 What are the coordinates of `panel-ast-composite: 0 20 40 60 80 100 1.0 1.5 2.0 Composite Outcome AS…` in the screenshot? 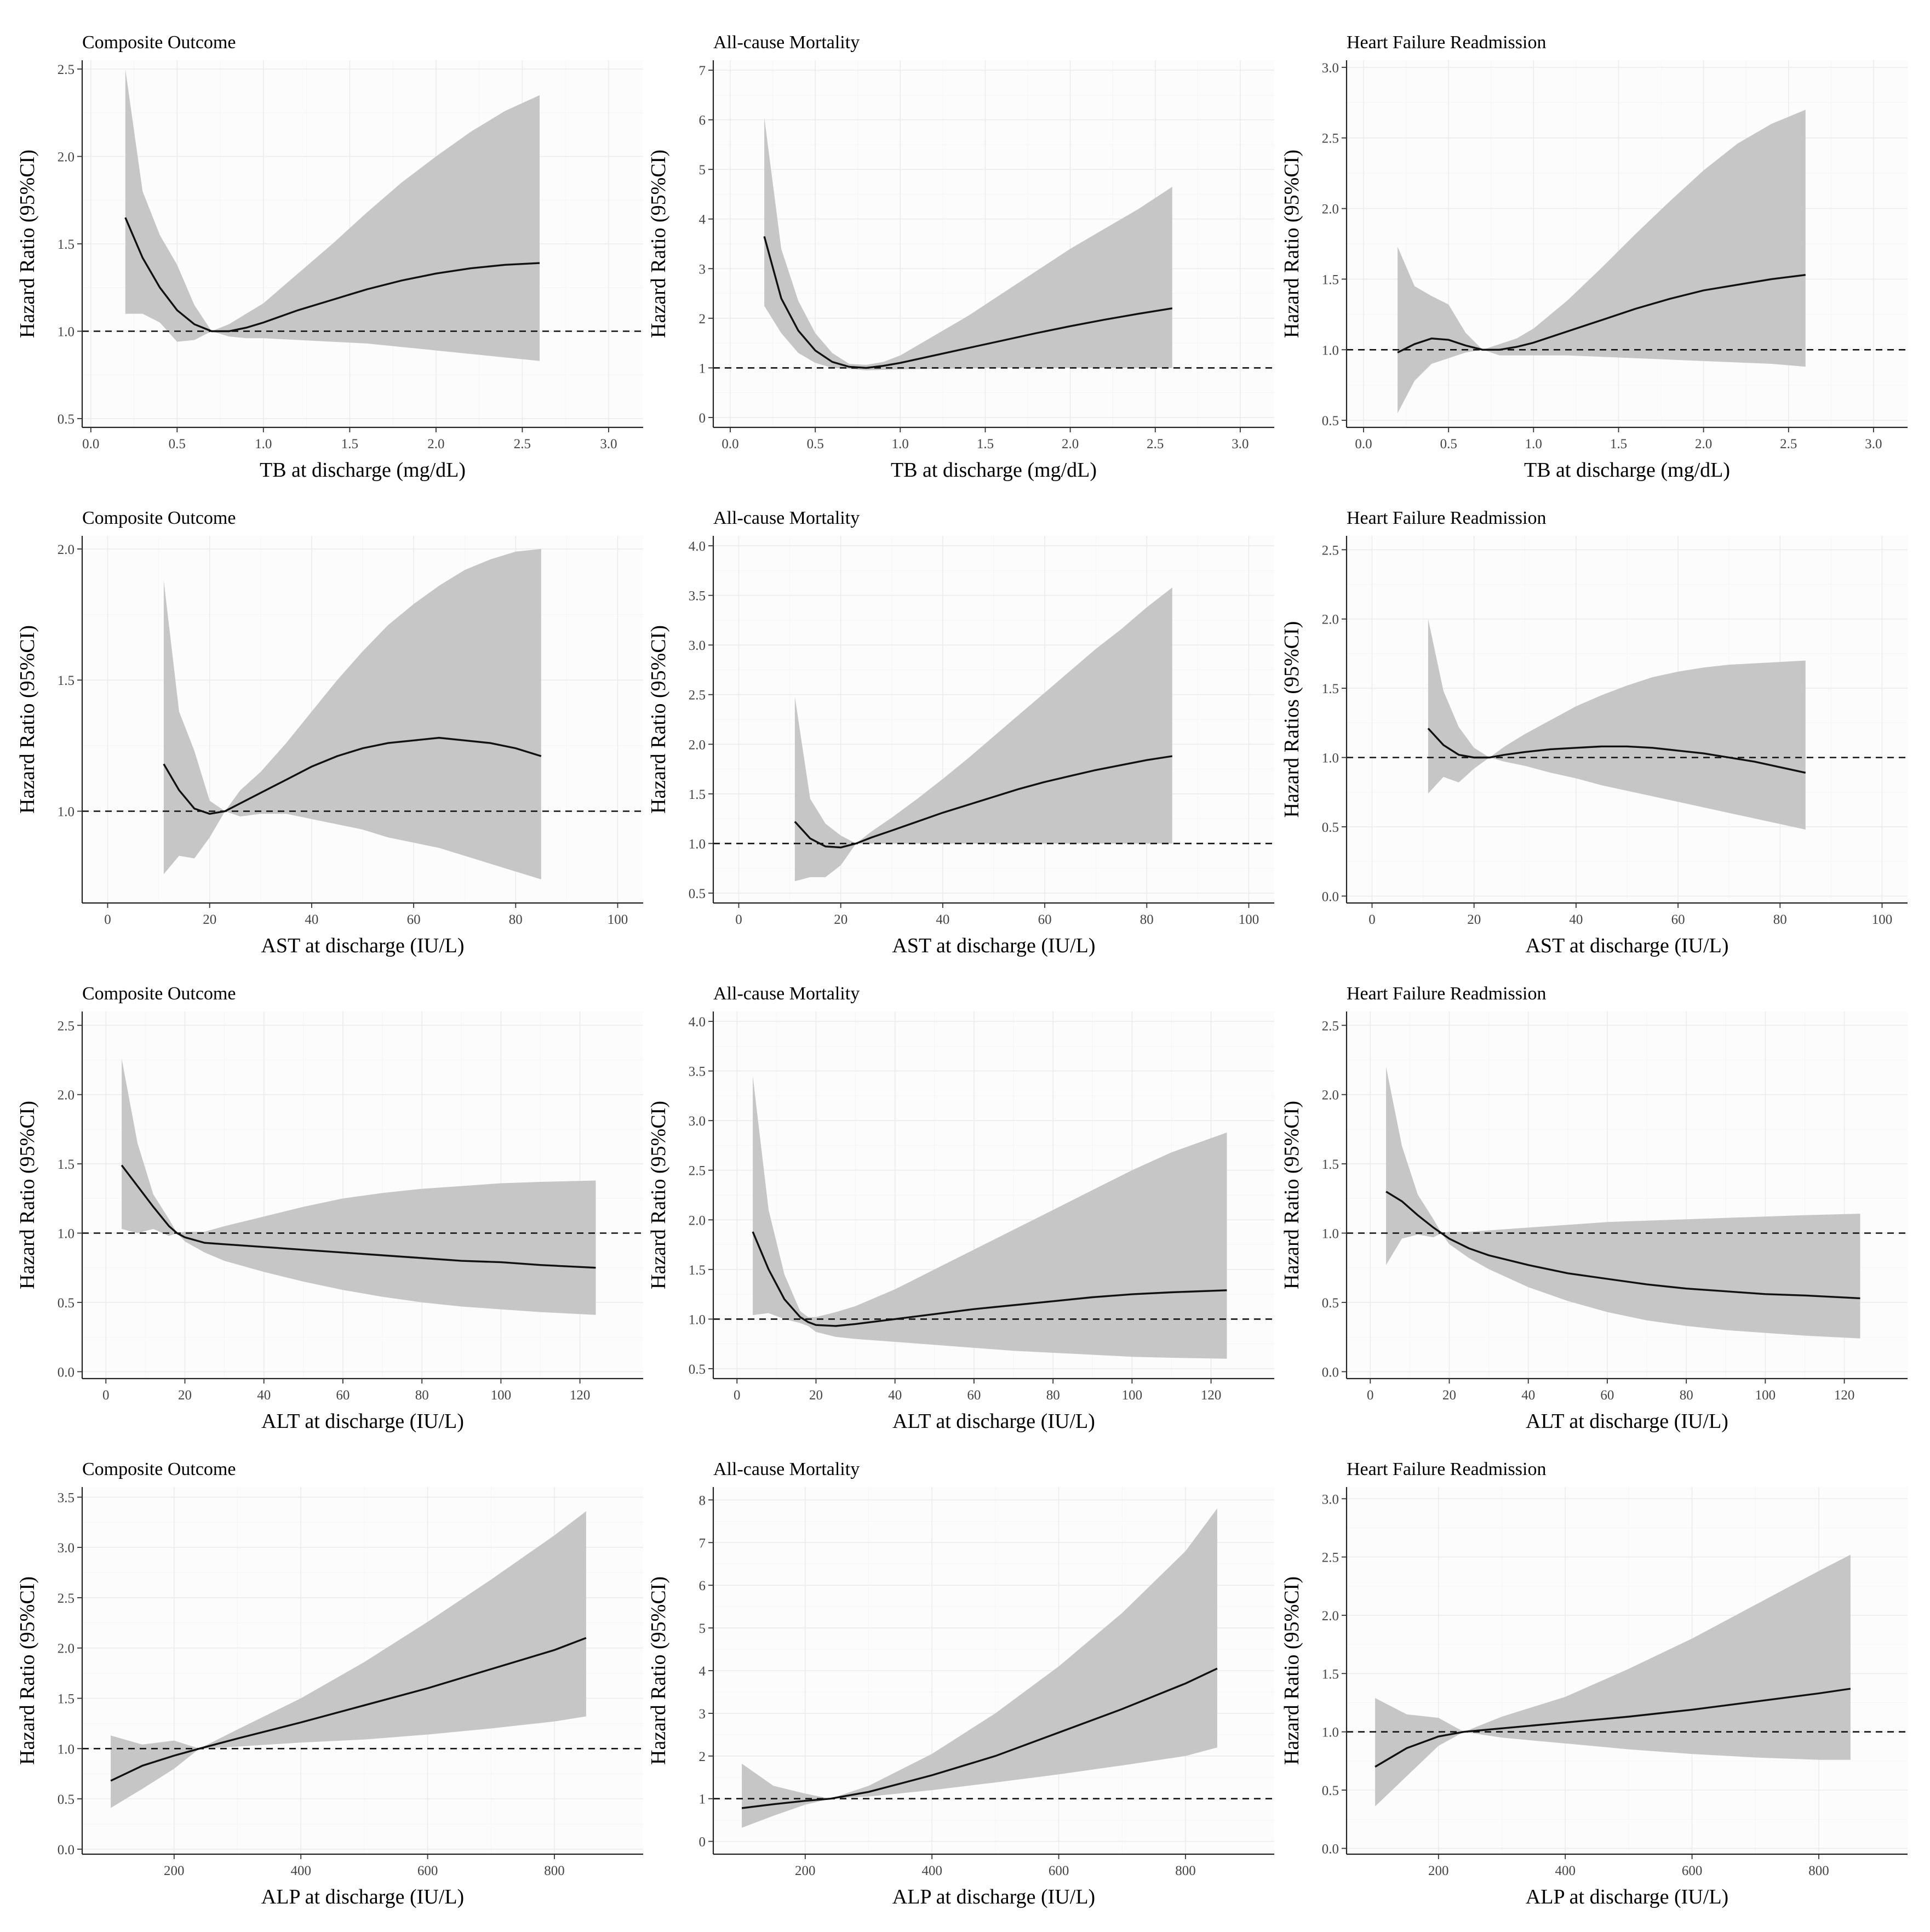 It's located at (330, 732).